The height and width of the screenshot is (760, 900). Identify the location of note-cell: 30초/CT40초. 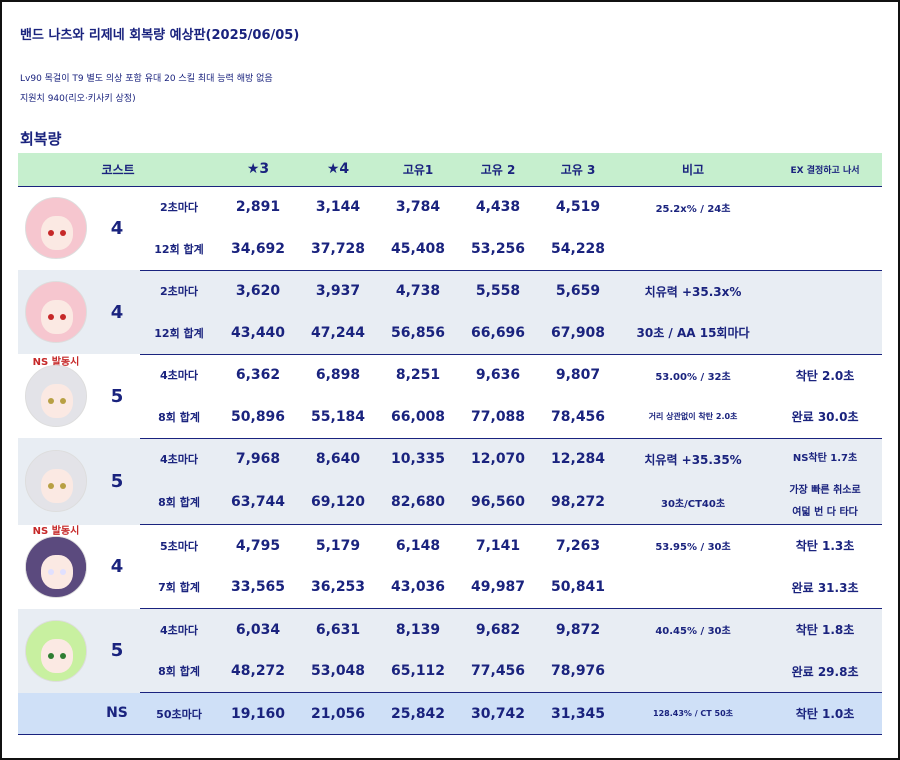
(693, 502).